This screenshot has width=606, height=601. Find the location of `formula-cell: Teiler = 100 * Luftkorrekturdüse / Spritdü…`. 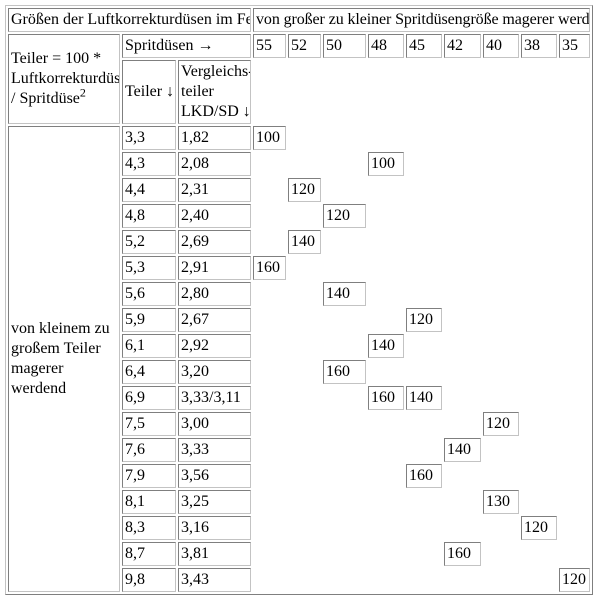

formula-cell: Teiler = 100 * Luftkorrekturdüse / Spritdü… is located at coordinates (64, 79).